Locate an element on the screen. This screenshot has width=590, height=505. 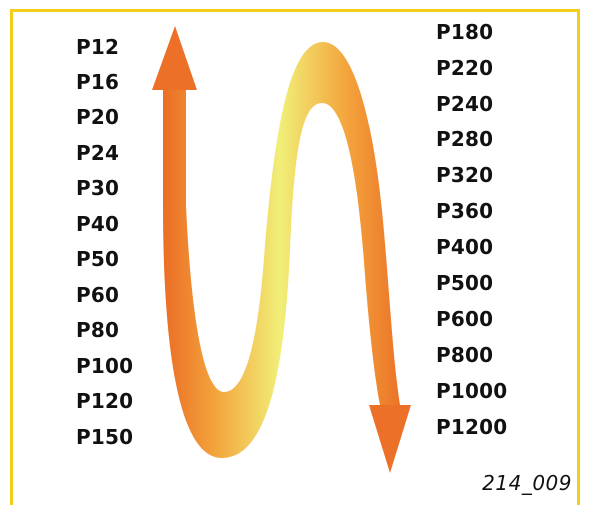
grit-label: P320 is located at coordinates (465, 175).